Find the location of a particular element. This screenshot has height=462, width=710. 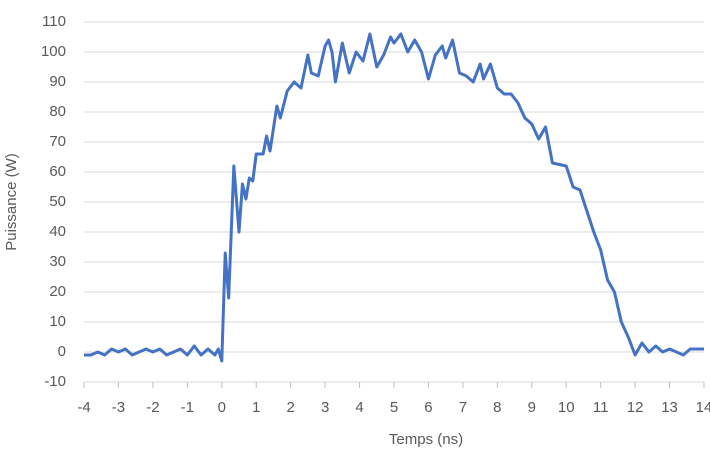

y-tick-label: 60 is located at coordinates (57, 171).